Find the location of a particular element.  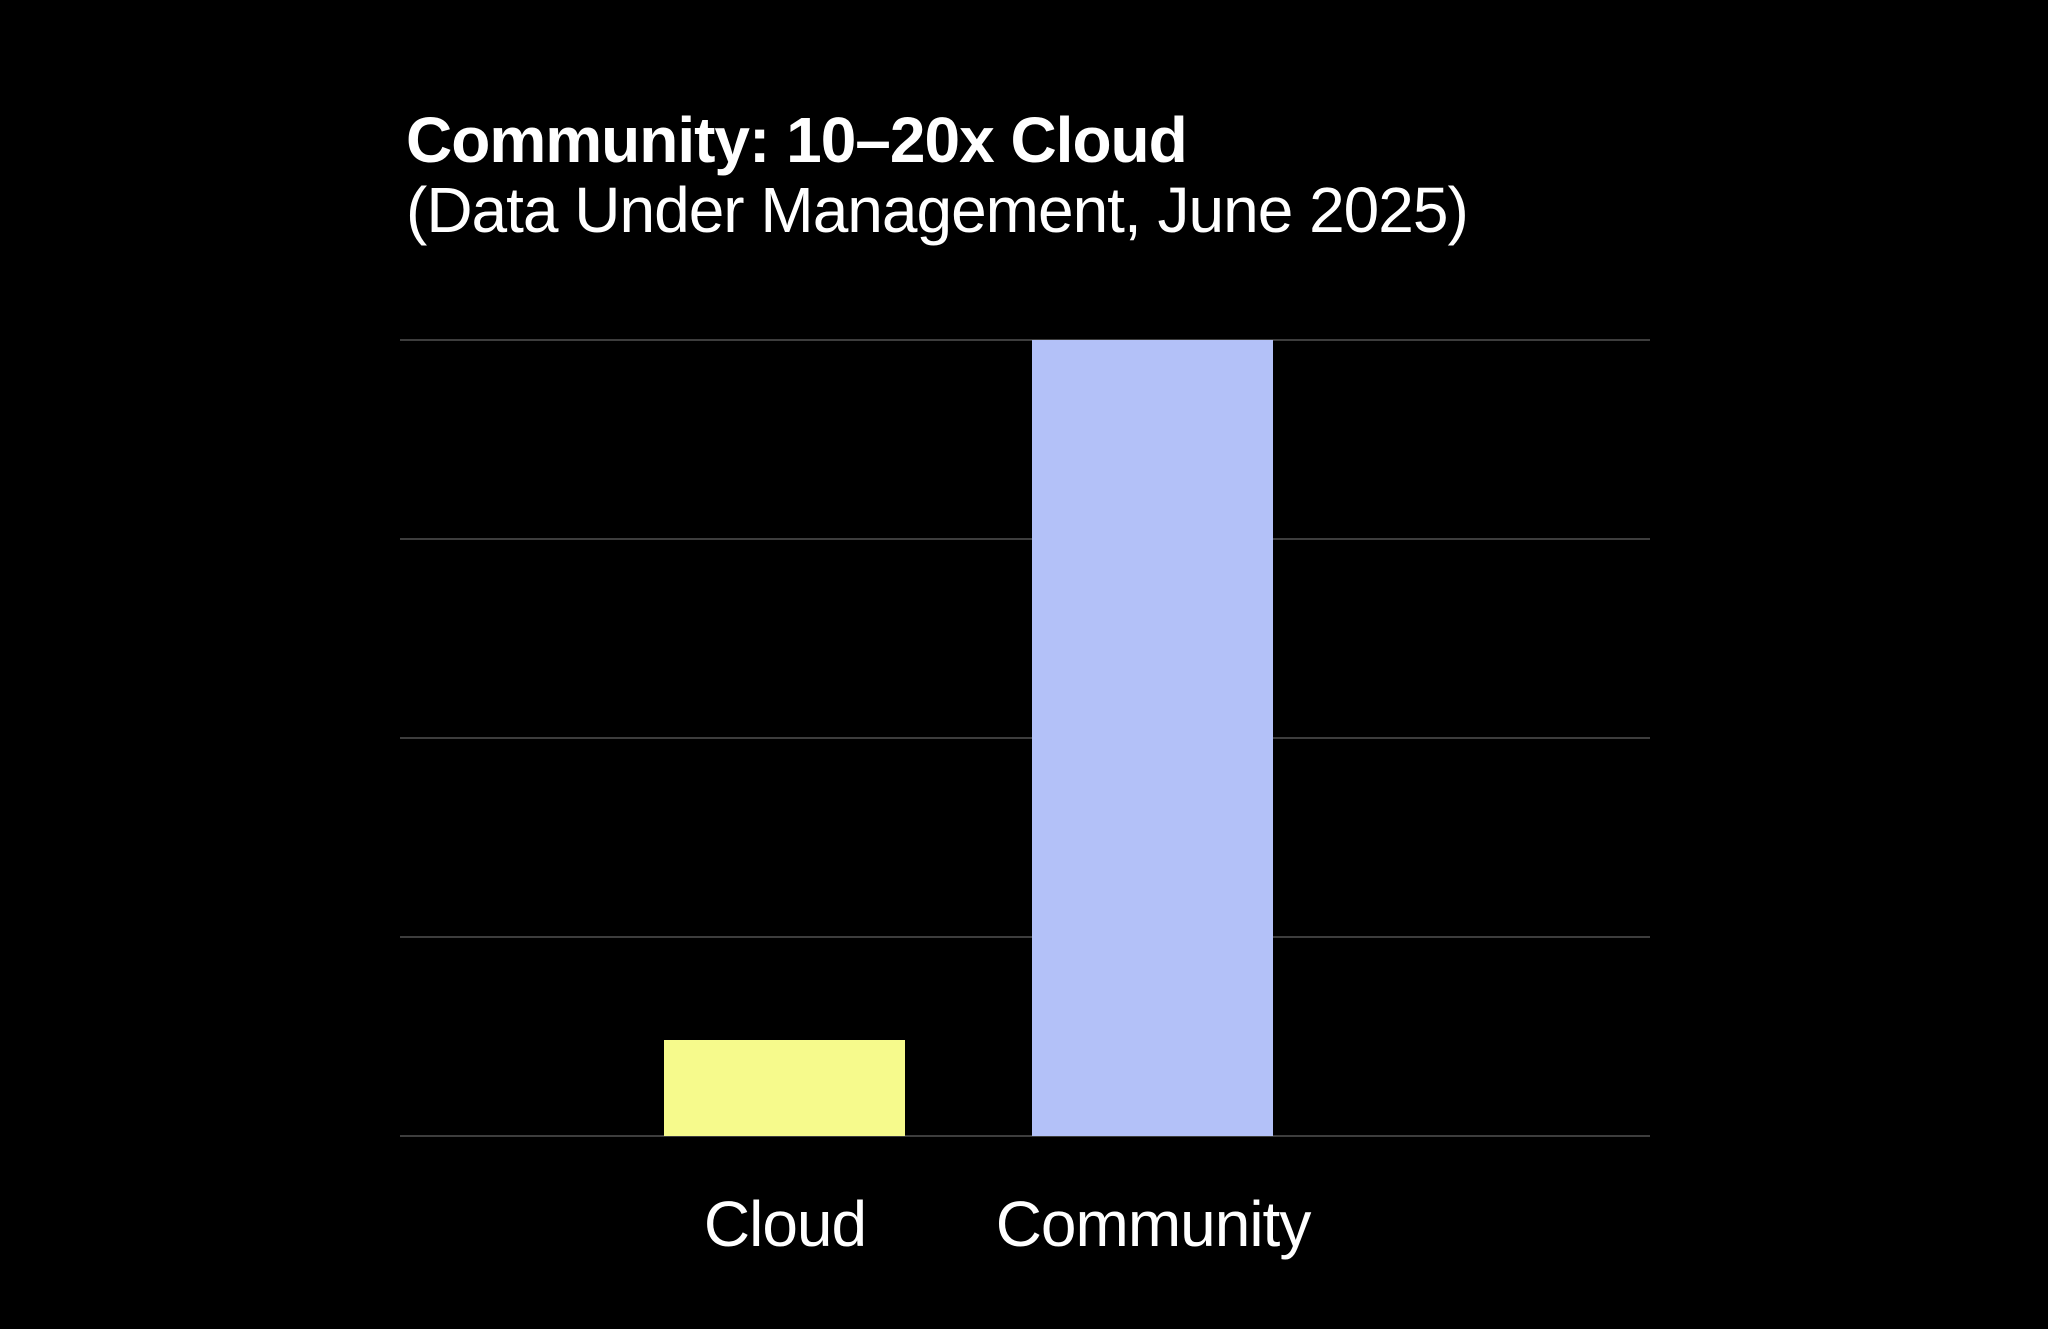

chart-subtitle: (Data Under Management, June 2025) is located at coordinates (937, 210).